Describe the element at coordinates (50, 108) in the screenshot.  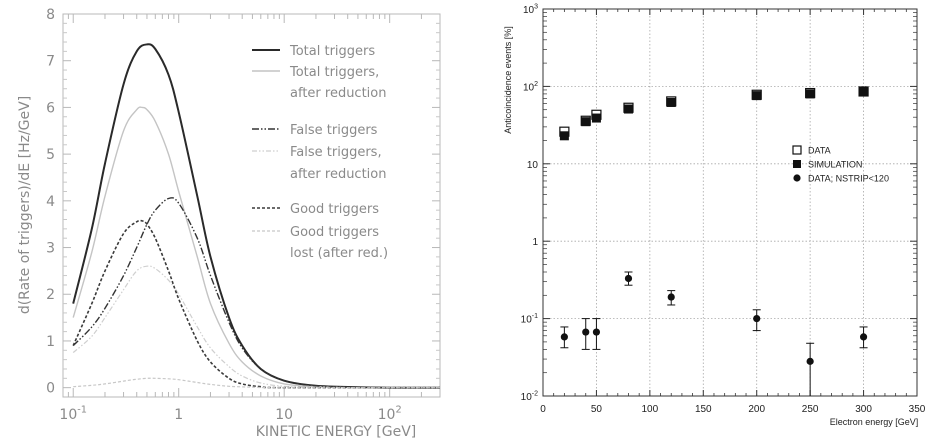
I see `left-y-tick-label: 6` at that location.